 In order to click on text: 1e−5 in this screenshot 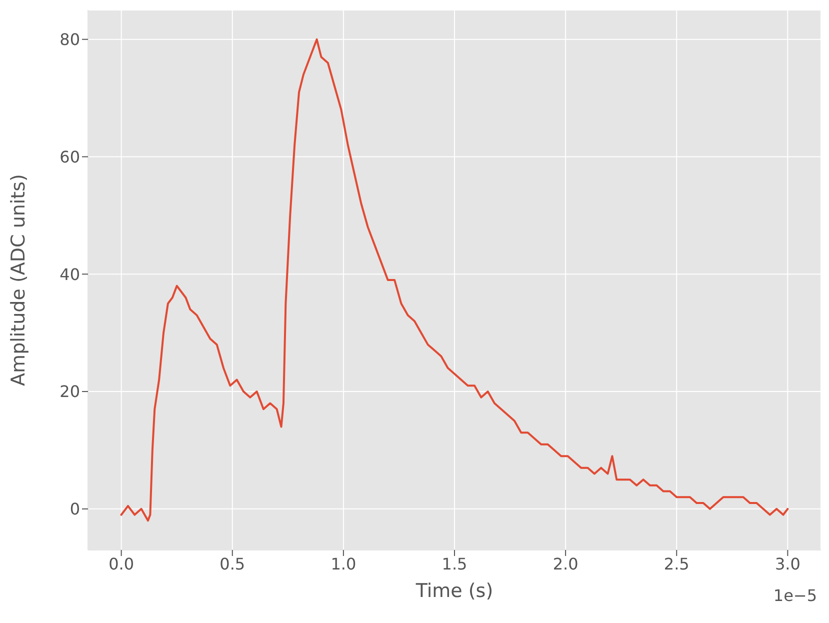, I will do `click(795, 595)`.